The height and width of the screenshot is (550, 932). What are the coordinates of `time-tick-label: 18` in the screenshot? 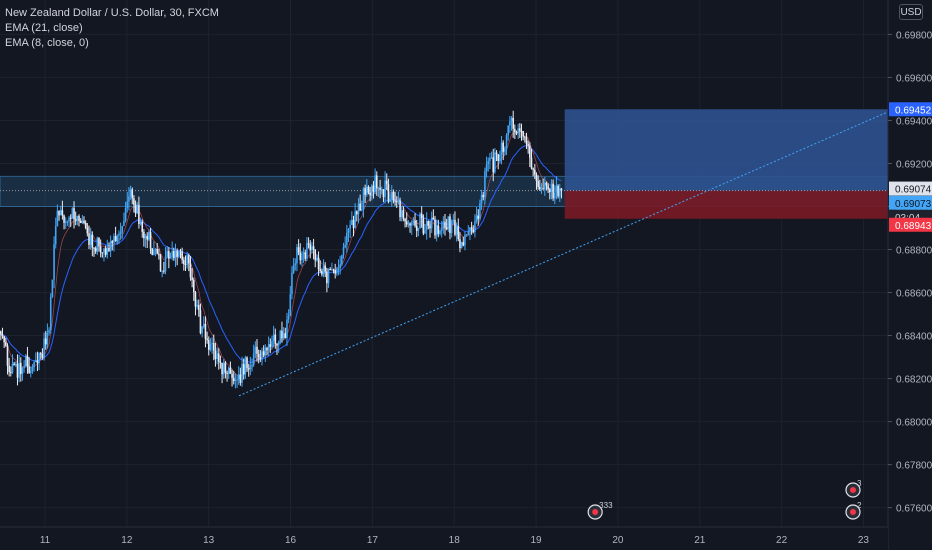 It's located at (455, 540).